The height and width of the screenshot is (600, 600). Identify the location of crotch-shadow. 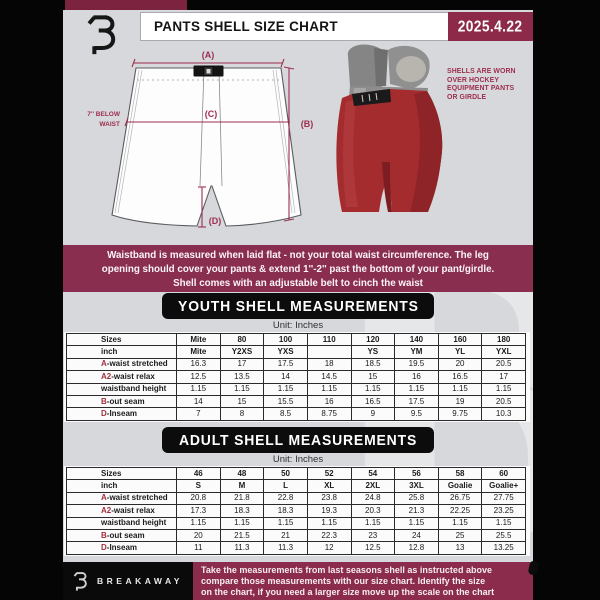
(387, 187).